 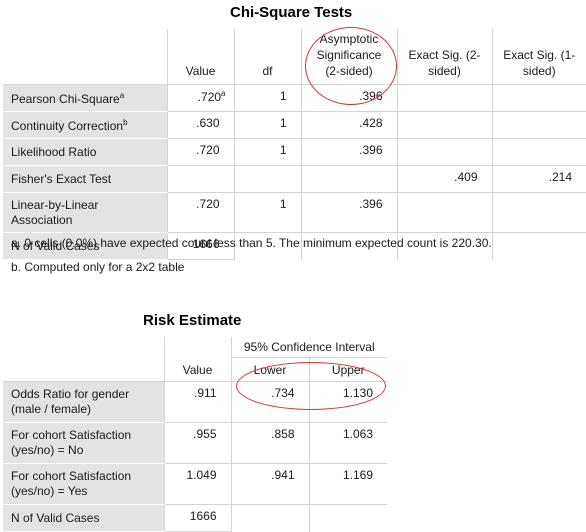 What do you see at coordinates (348, 125) in the screenshot?
I see `cell-asymp: .428` at bounding box center [348, 125].